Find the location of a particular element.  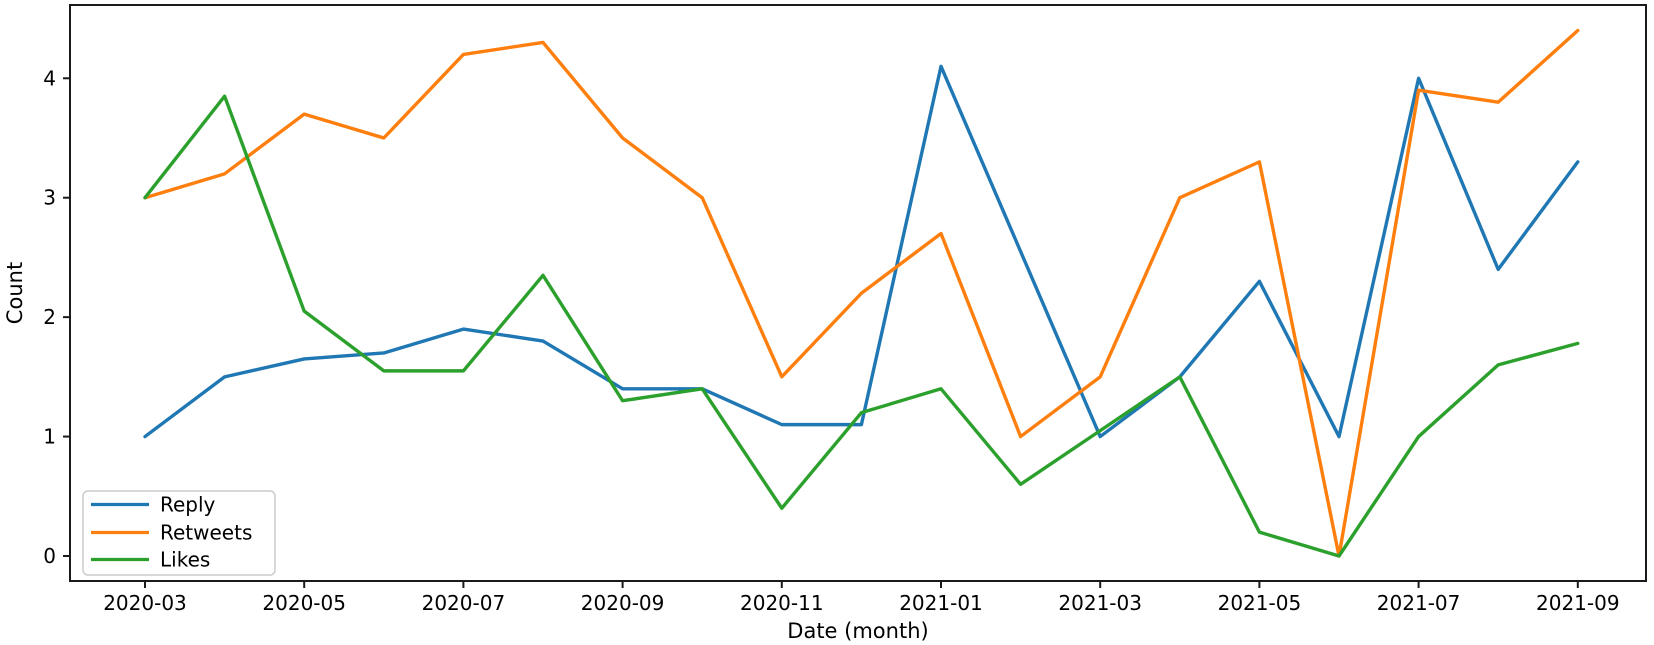

x-axis-label: Date (month) is located at coordinates (857, 631).